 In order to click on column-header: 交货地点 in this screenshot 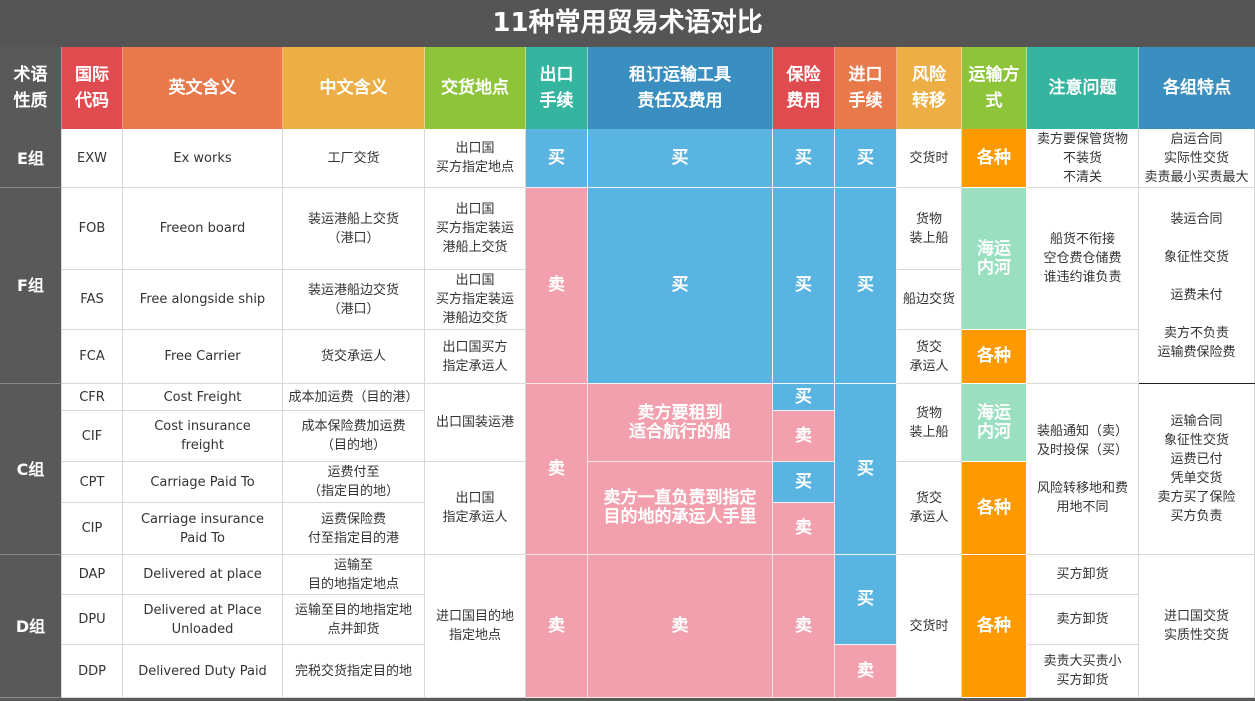, I will do `click(475, 88)`.